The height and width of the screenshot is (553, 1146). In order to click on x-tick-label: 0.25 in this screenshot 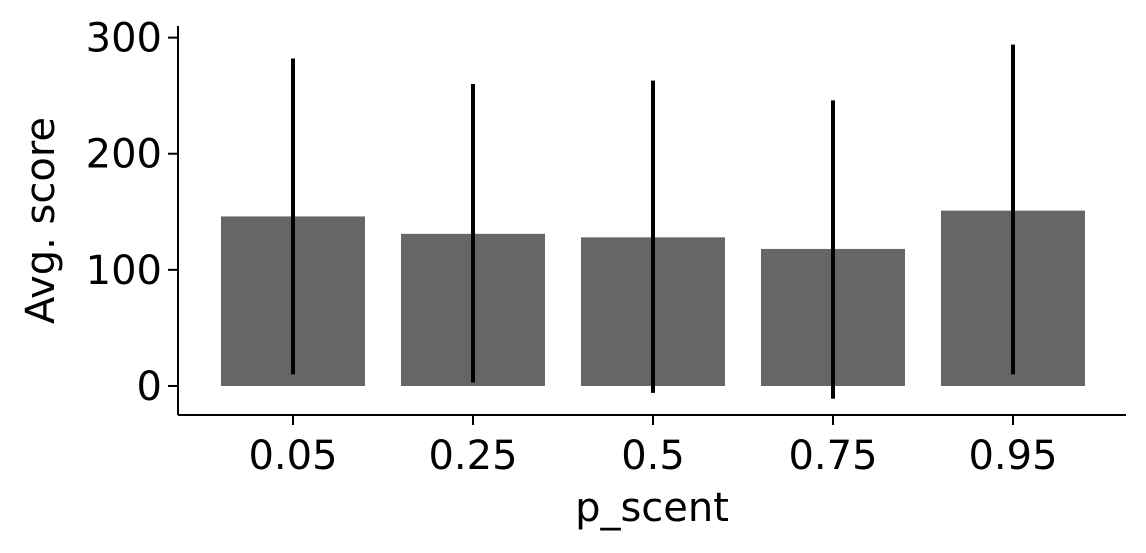, I will do `click(472, 456)`.